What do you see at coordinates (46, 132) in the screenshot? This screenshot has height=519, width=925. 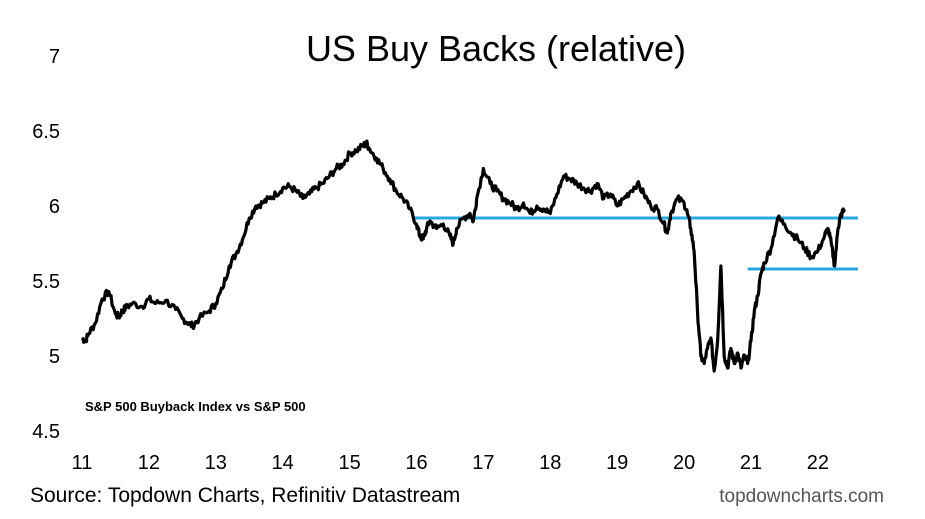 I see `y-tick-label: 6.5` at bounding box center [46, 132].